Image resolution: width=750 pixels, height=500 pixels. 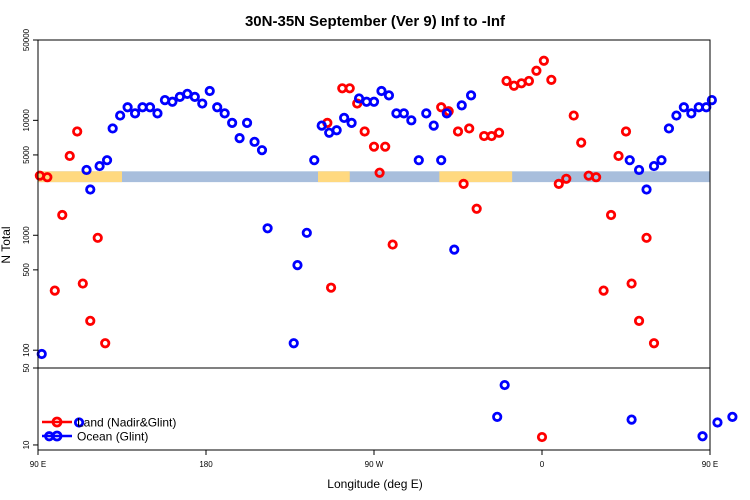 What do you see at coordinates (6, 244) in the screenshot?
I see `y-axis-label: N Total` at bounding box center [6, 244].